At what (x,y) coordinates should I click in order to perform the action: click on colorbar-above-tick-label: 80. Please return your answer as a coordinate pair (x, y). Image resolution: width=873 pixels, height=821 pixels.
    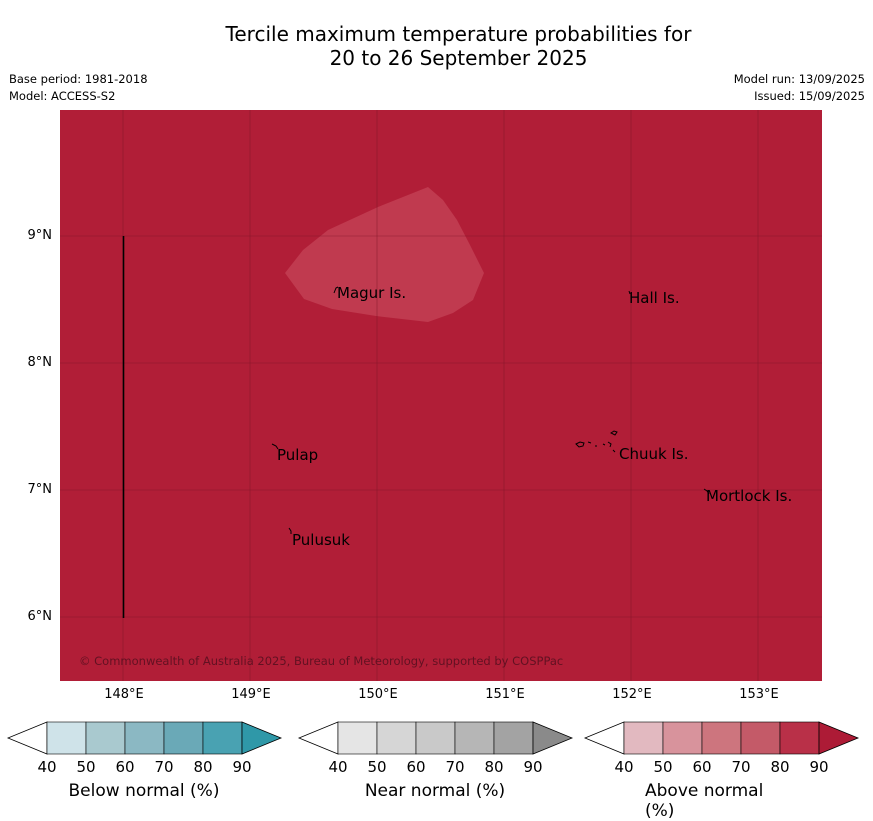
    Looking at the image, I should click on (779, 766).